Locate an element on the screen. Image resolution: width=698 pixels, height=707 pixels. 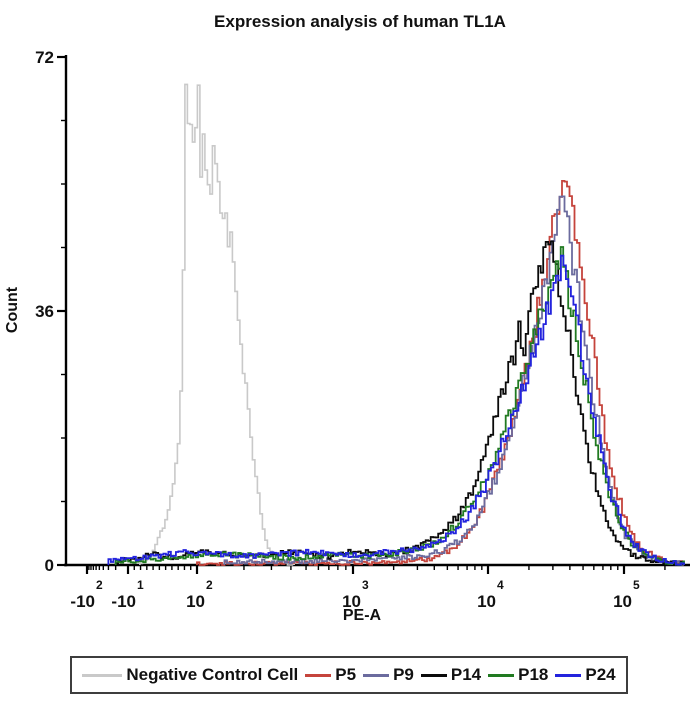
legend-label: P14 is located at coordinates (466, 674).